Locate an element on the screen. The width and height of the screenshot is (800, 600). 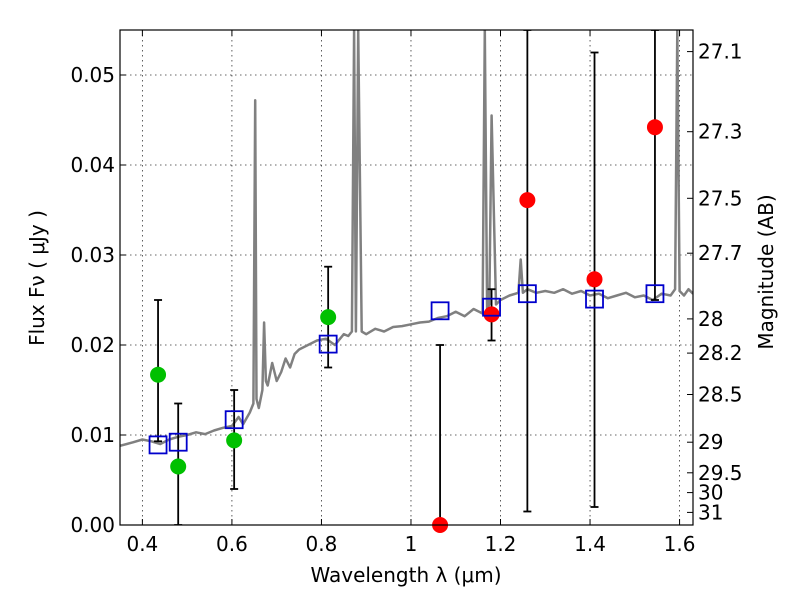
right-tick-label: 28.5 is located at coordinates (720, 395).